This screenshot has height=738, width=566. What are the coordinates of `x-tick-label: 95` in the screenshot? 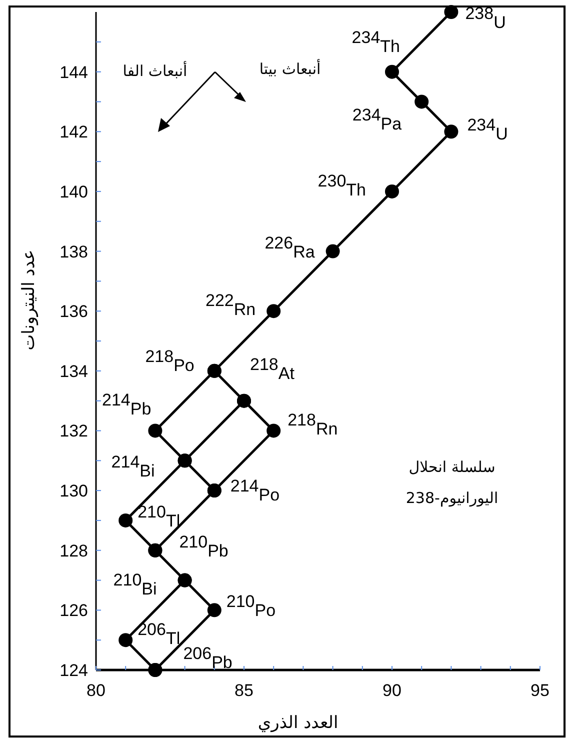 It's located at (540, 690).